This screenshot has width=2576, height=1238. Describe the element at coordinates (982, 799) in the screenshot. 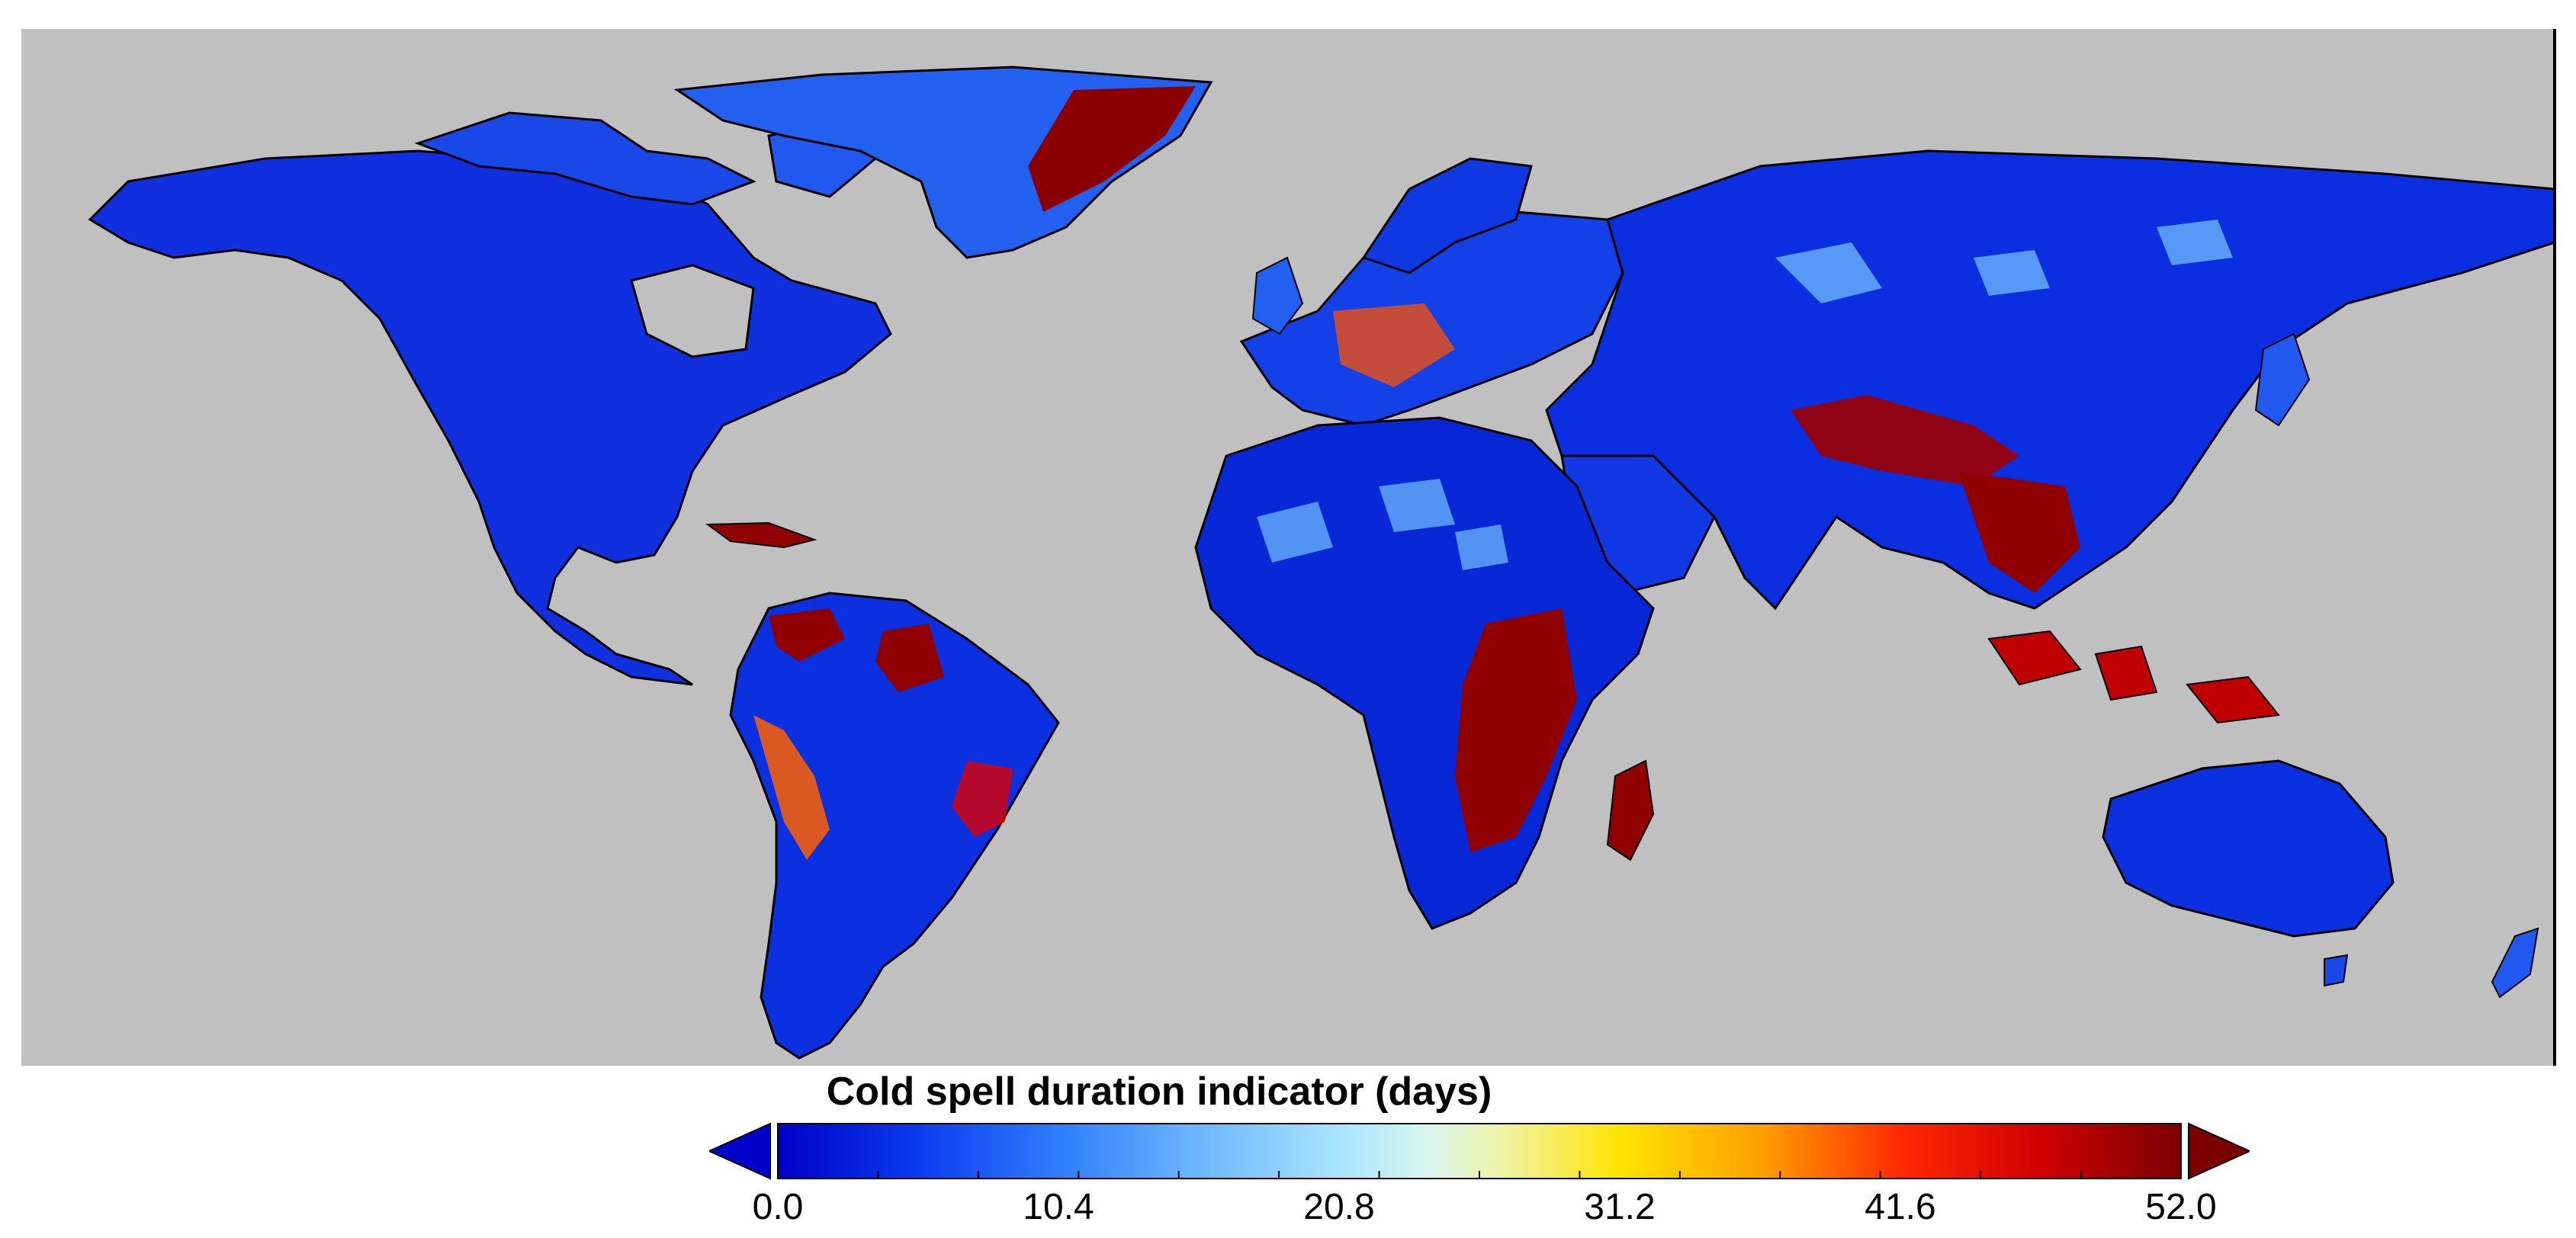

I see `sa-east-hot` at that location.